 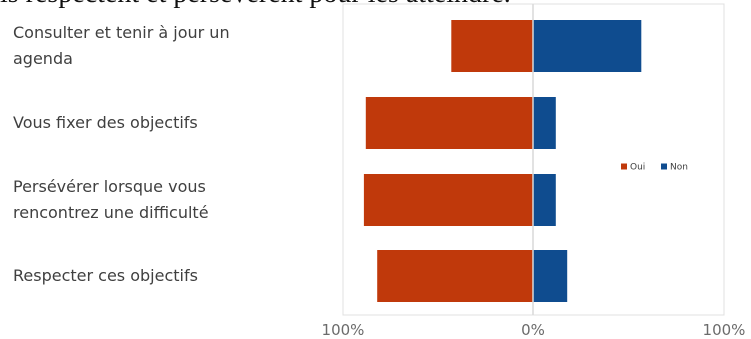 What do you see at coordinates (724, 330) in the screenshot?
I see `x-tick-label-3: 100%` at bounding box center [724, 330].